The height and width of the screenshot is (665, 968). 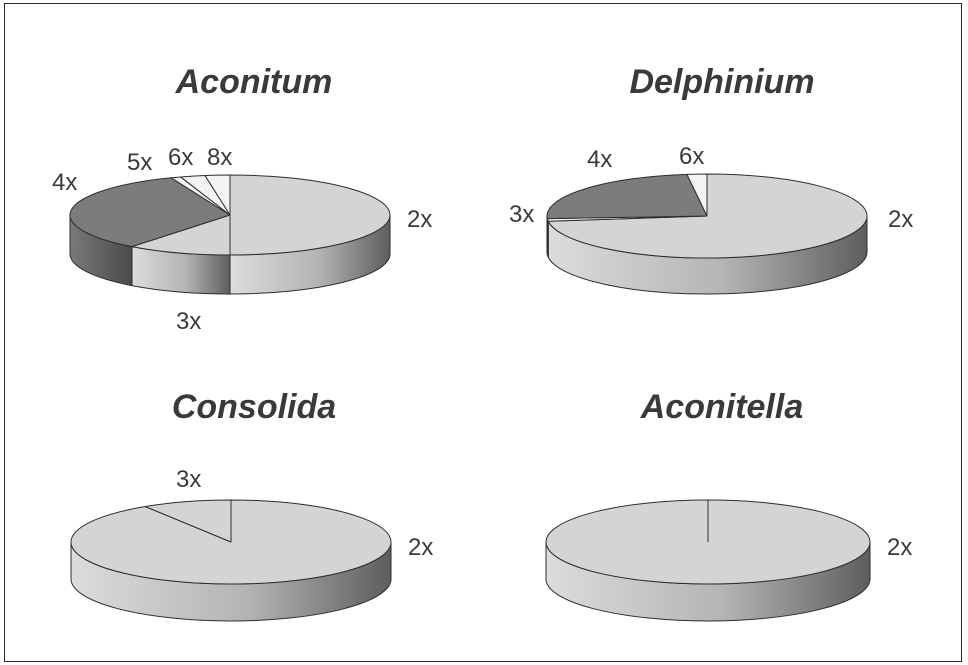 I want to click on label-consolida-2x: 2x, so click(x=420, y=547).